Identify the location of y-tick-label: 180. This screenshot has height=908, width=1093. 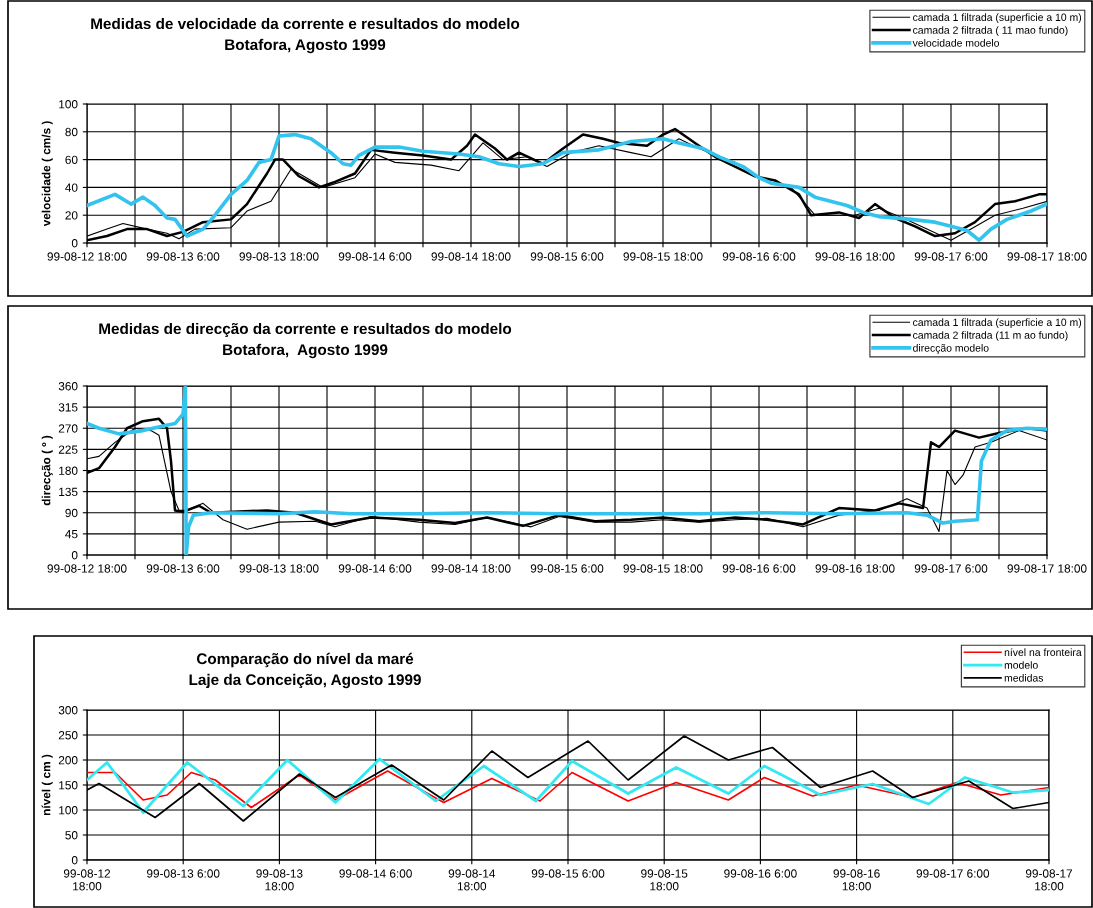
(68, 470).